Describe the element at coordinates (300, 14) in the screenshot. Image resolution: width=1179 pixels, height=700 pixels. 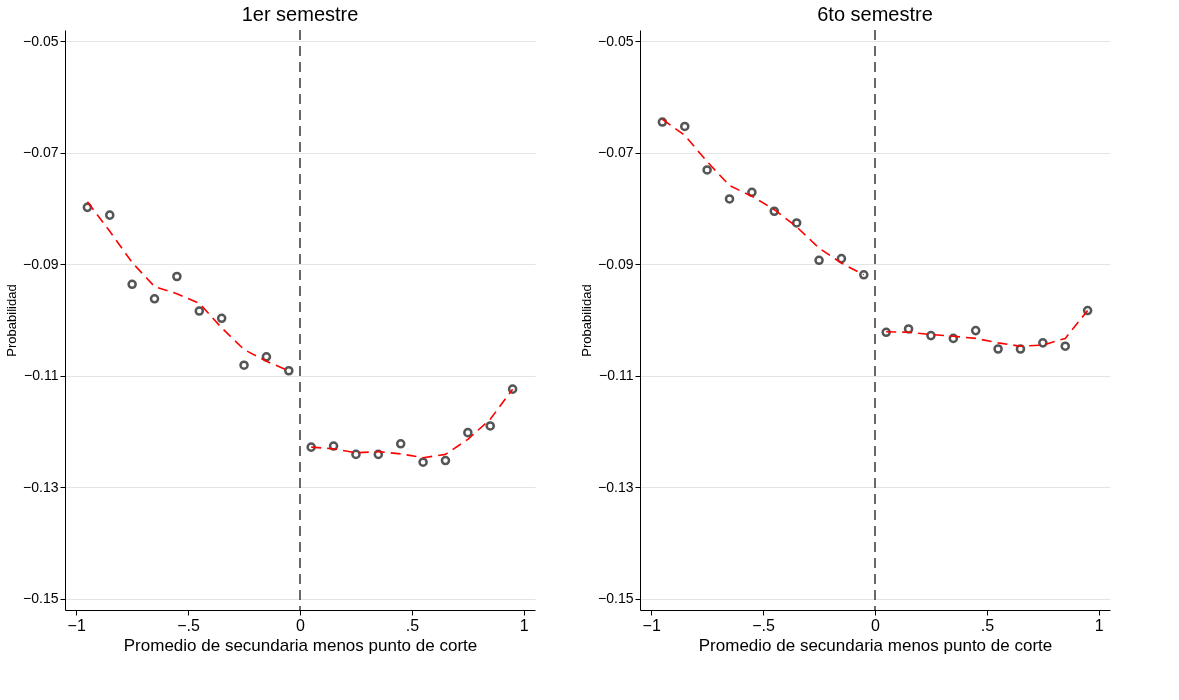
I see `chart-title: 1er semestre` at that location.